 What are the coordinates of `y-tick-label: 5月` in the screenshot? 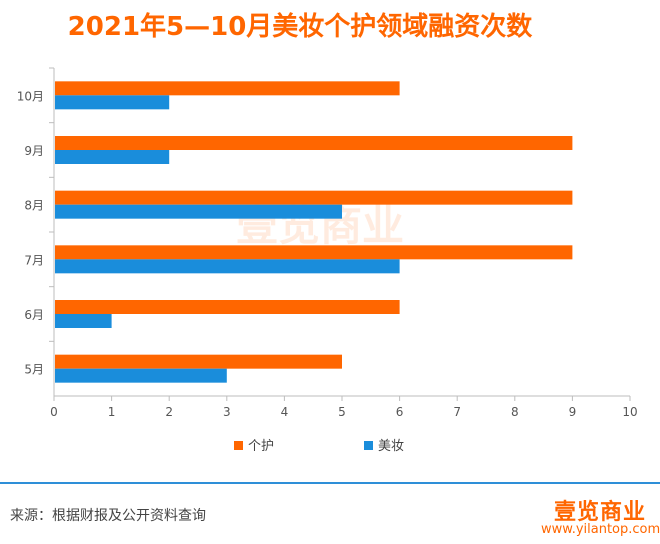 It's located at (34, 370).